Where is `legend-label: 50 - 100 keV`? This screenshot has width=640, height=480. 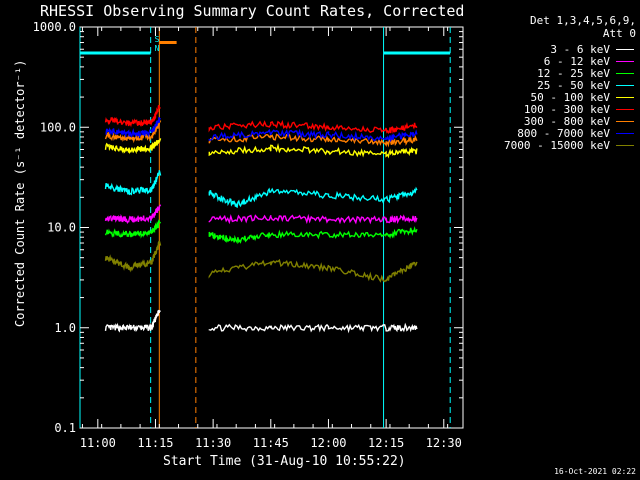
legend-label: 50 - 100 keV is located at coordinates (570, 97).